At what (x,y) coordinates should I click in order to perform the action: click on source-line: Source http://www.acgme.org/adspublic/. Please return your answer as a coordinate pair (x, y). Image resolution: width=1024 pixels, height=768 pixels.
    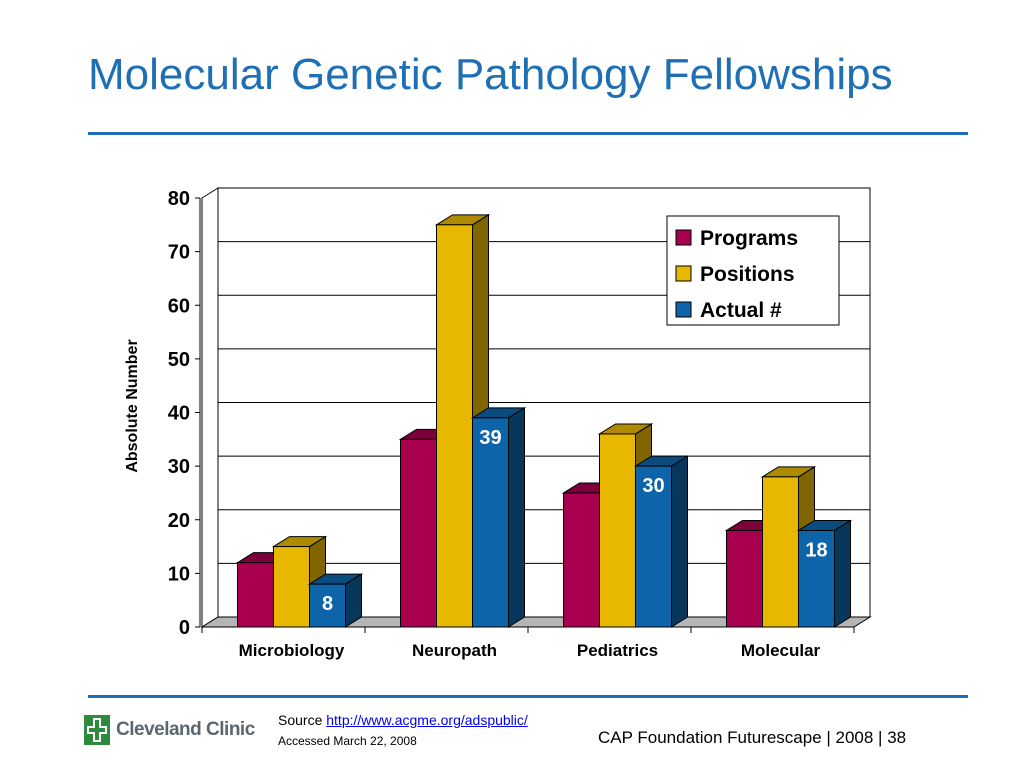
    Looking at the image, I should click on (403, 720).